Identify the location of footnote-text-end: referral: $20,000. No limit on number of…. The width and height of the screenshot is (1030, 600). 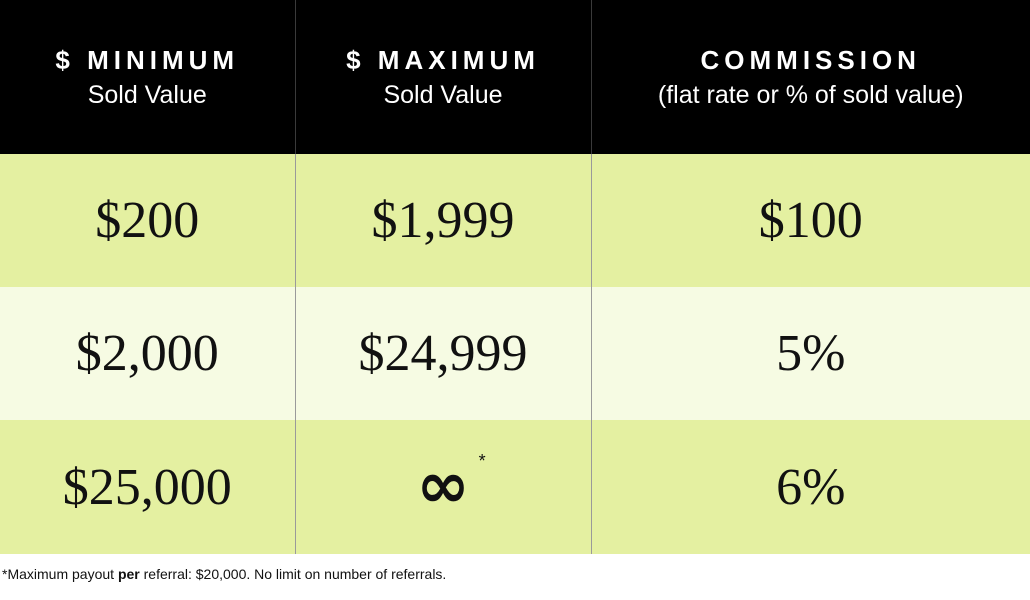
(293, 574).